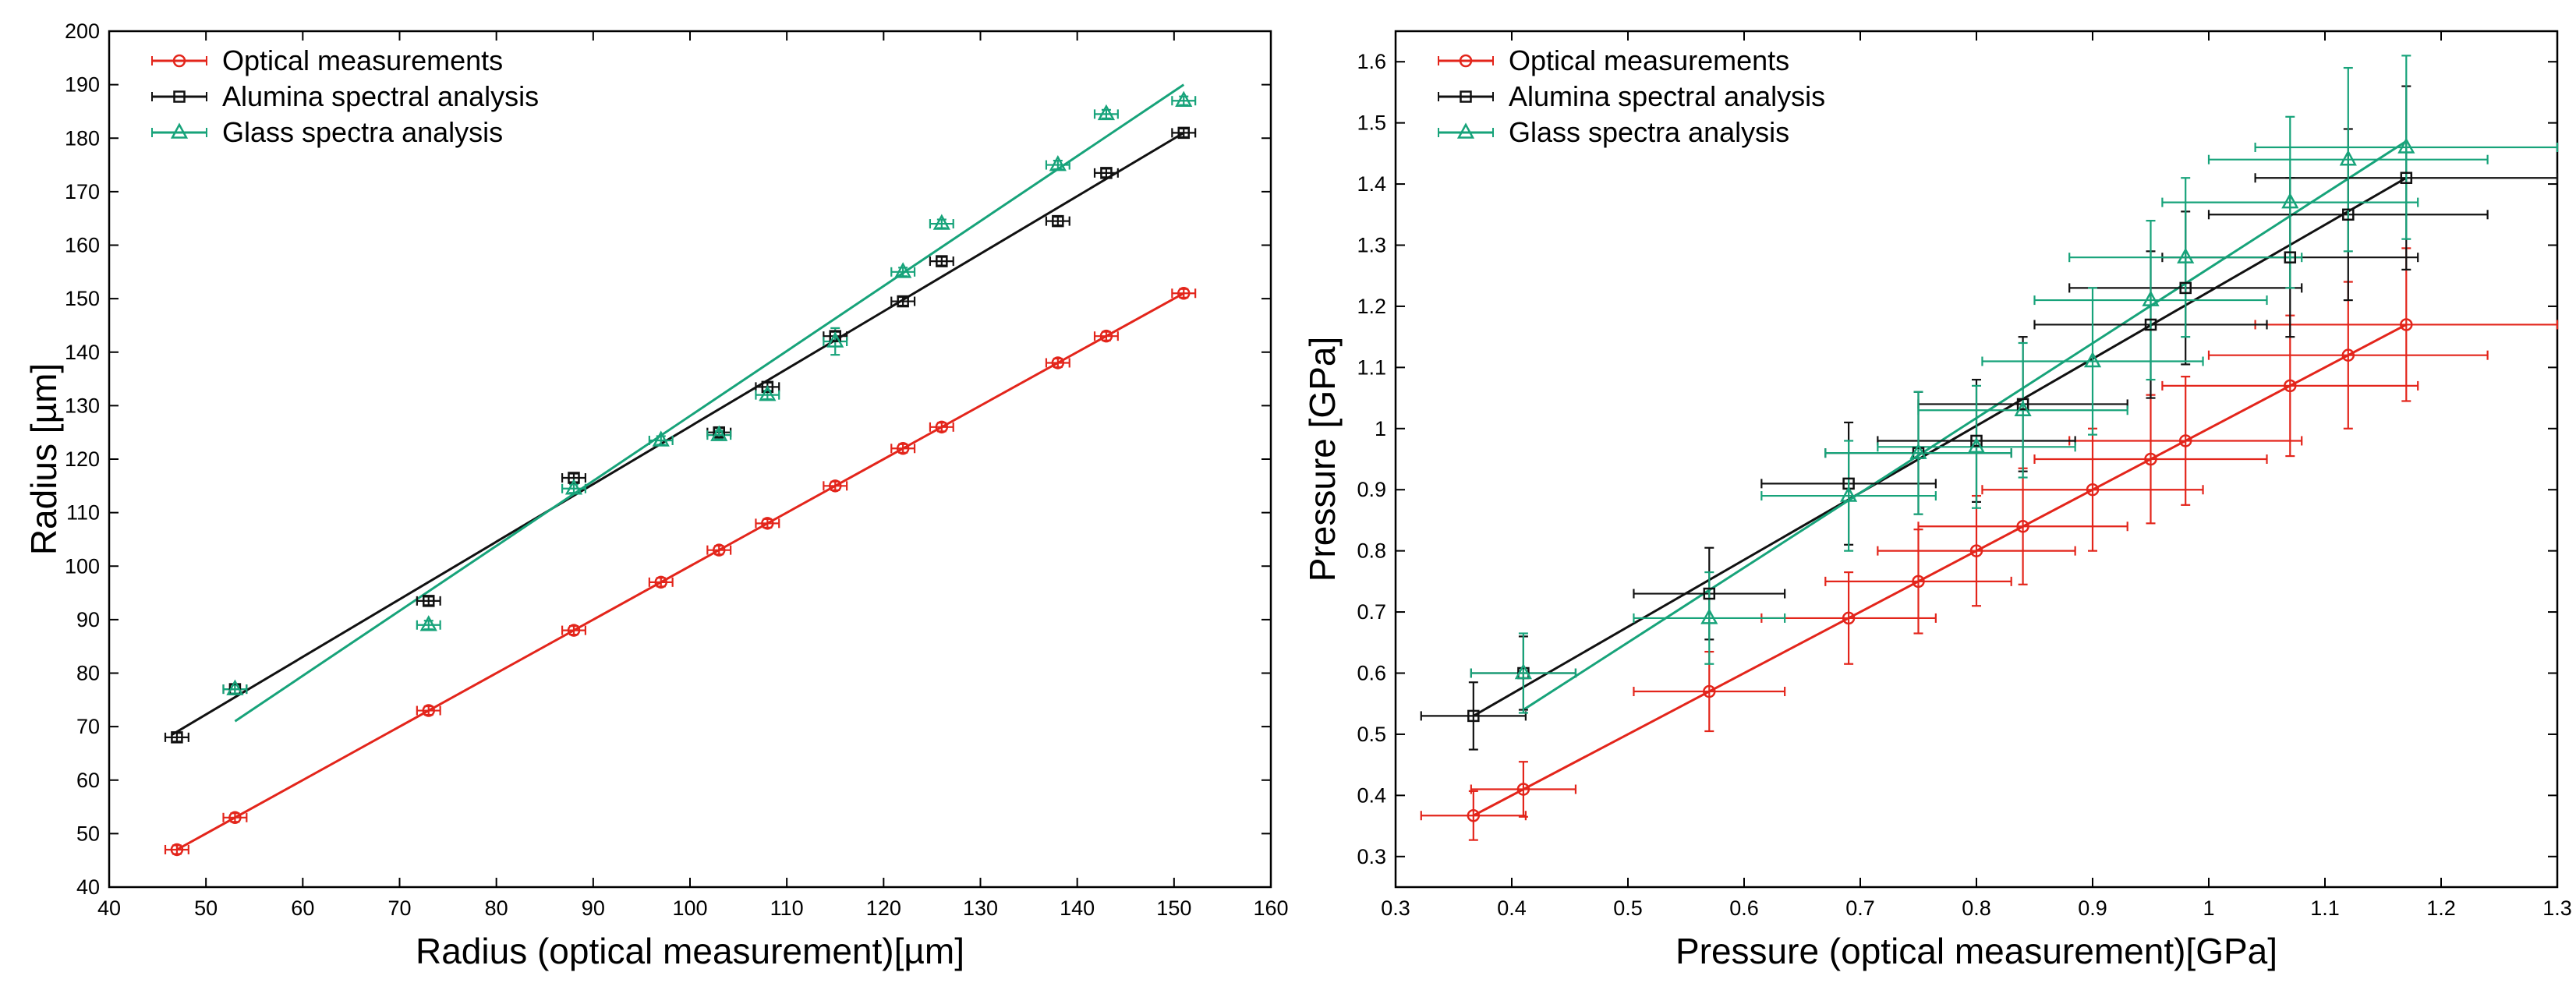 Image resolution: width=2576 pixels, height=990 pixels. Describe the element at coordinates (82, 138) in the screenshot. I see `y-tick-label: 180` at that location.